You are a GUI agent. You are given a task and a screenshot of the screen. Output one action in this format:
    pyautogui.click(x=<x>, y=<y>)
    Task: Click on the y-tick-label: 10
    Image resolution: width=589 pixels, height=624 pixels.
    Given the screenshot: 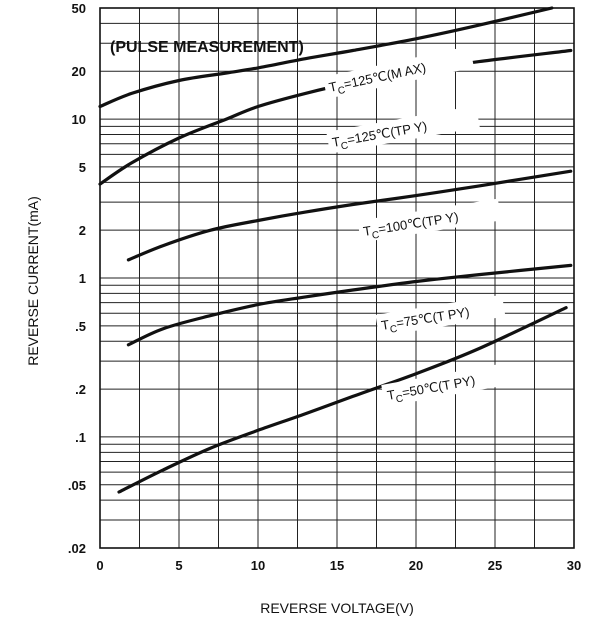 What is the action you would take?
    pyautogui.click(x=79, y=119)
    